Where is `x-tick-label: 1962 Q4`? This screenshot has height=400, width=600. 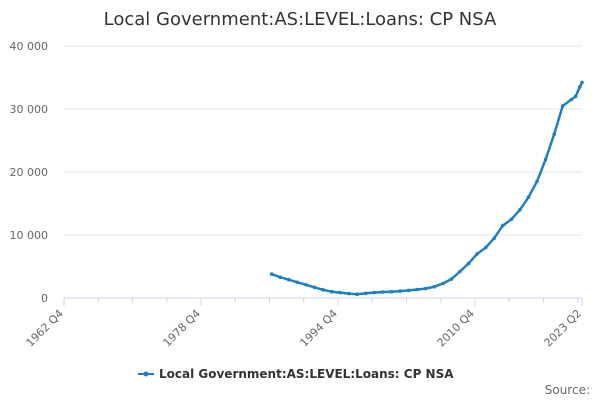
x-tick-label: 1962 Q4 is located at coordinates (45, 328).